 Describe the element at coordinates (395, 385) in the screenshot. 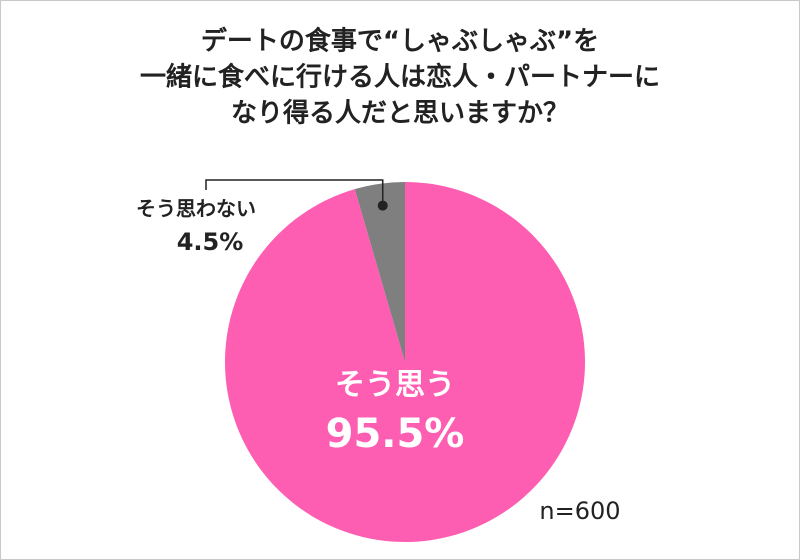

I see `slice-label: そう思う` at that location.